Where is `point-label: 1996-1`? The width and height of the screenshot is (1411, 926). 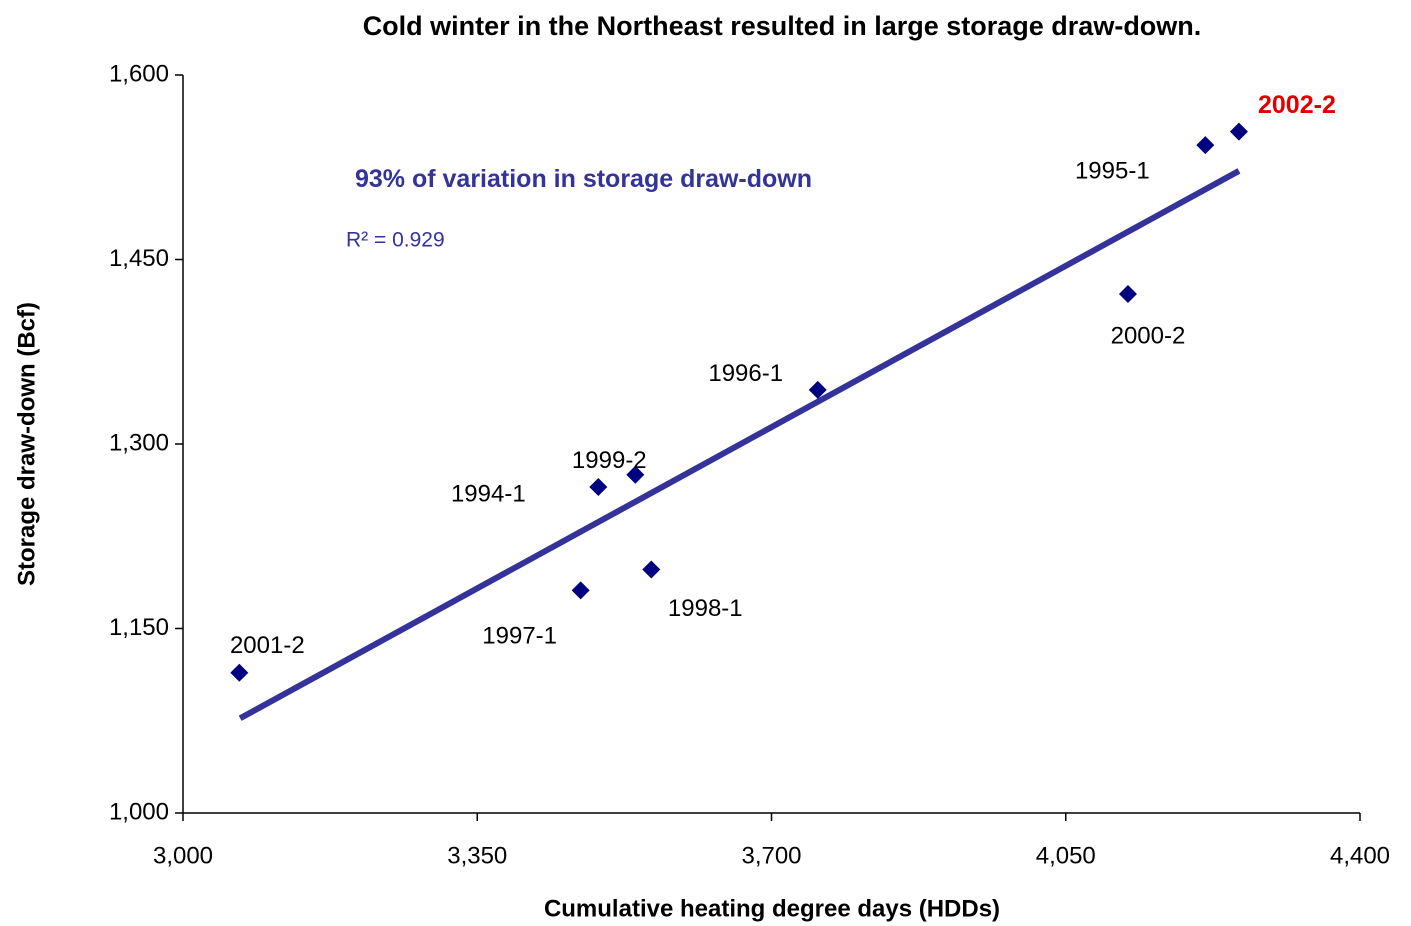
point-label: 1996-1 is located at coordinates (745, 373).